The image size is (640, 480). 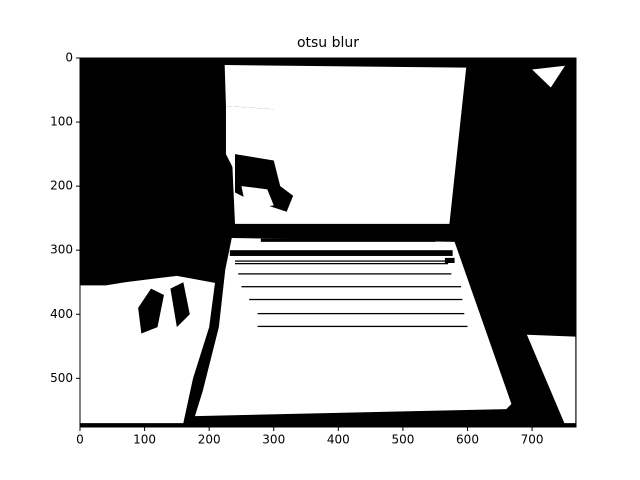 What do you see at coordinates (338, 440) in the screenshot?
I see `x-tick-label: 400` at bounding box center [338, 440].